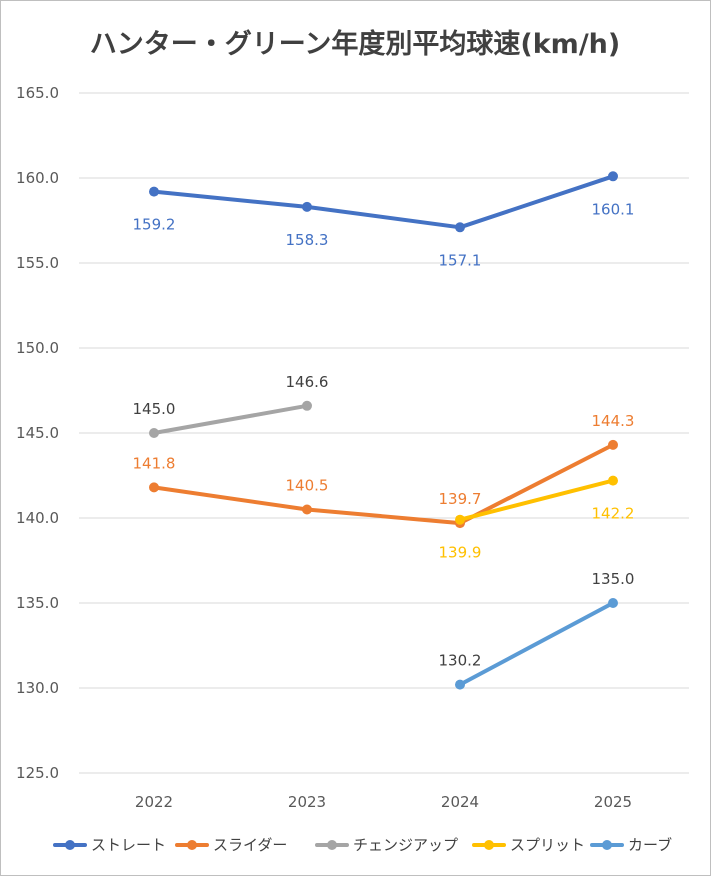  What do you see at coordinates (128, 845) in the screenshot?
I see `legend-label: ストレート` at bounding box center [128, 845].